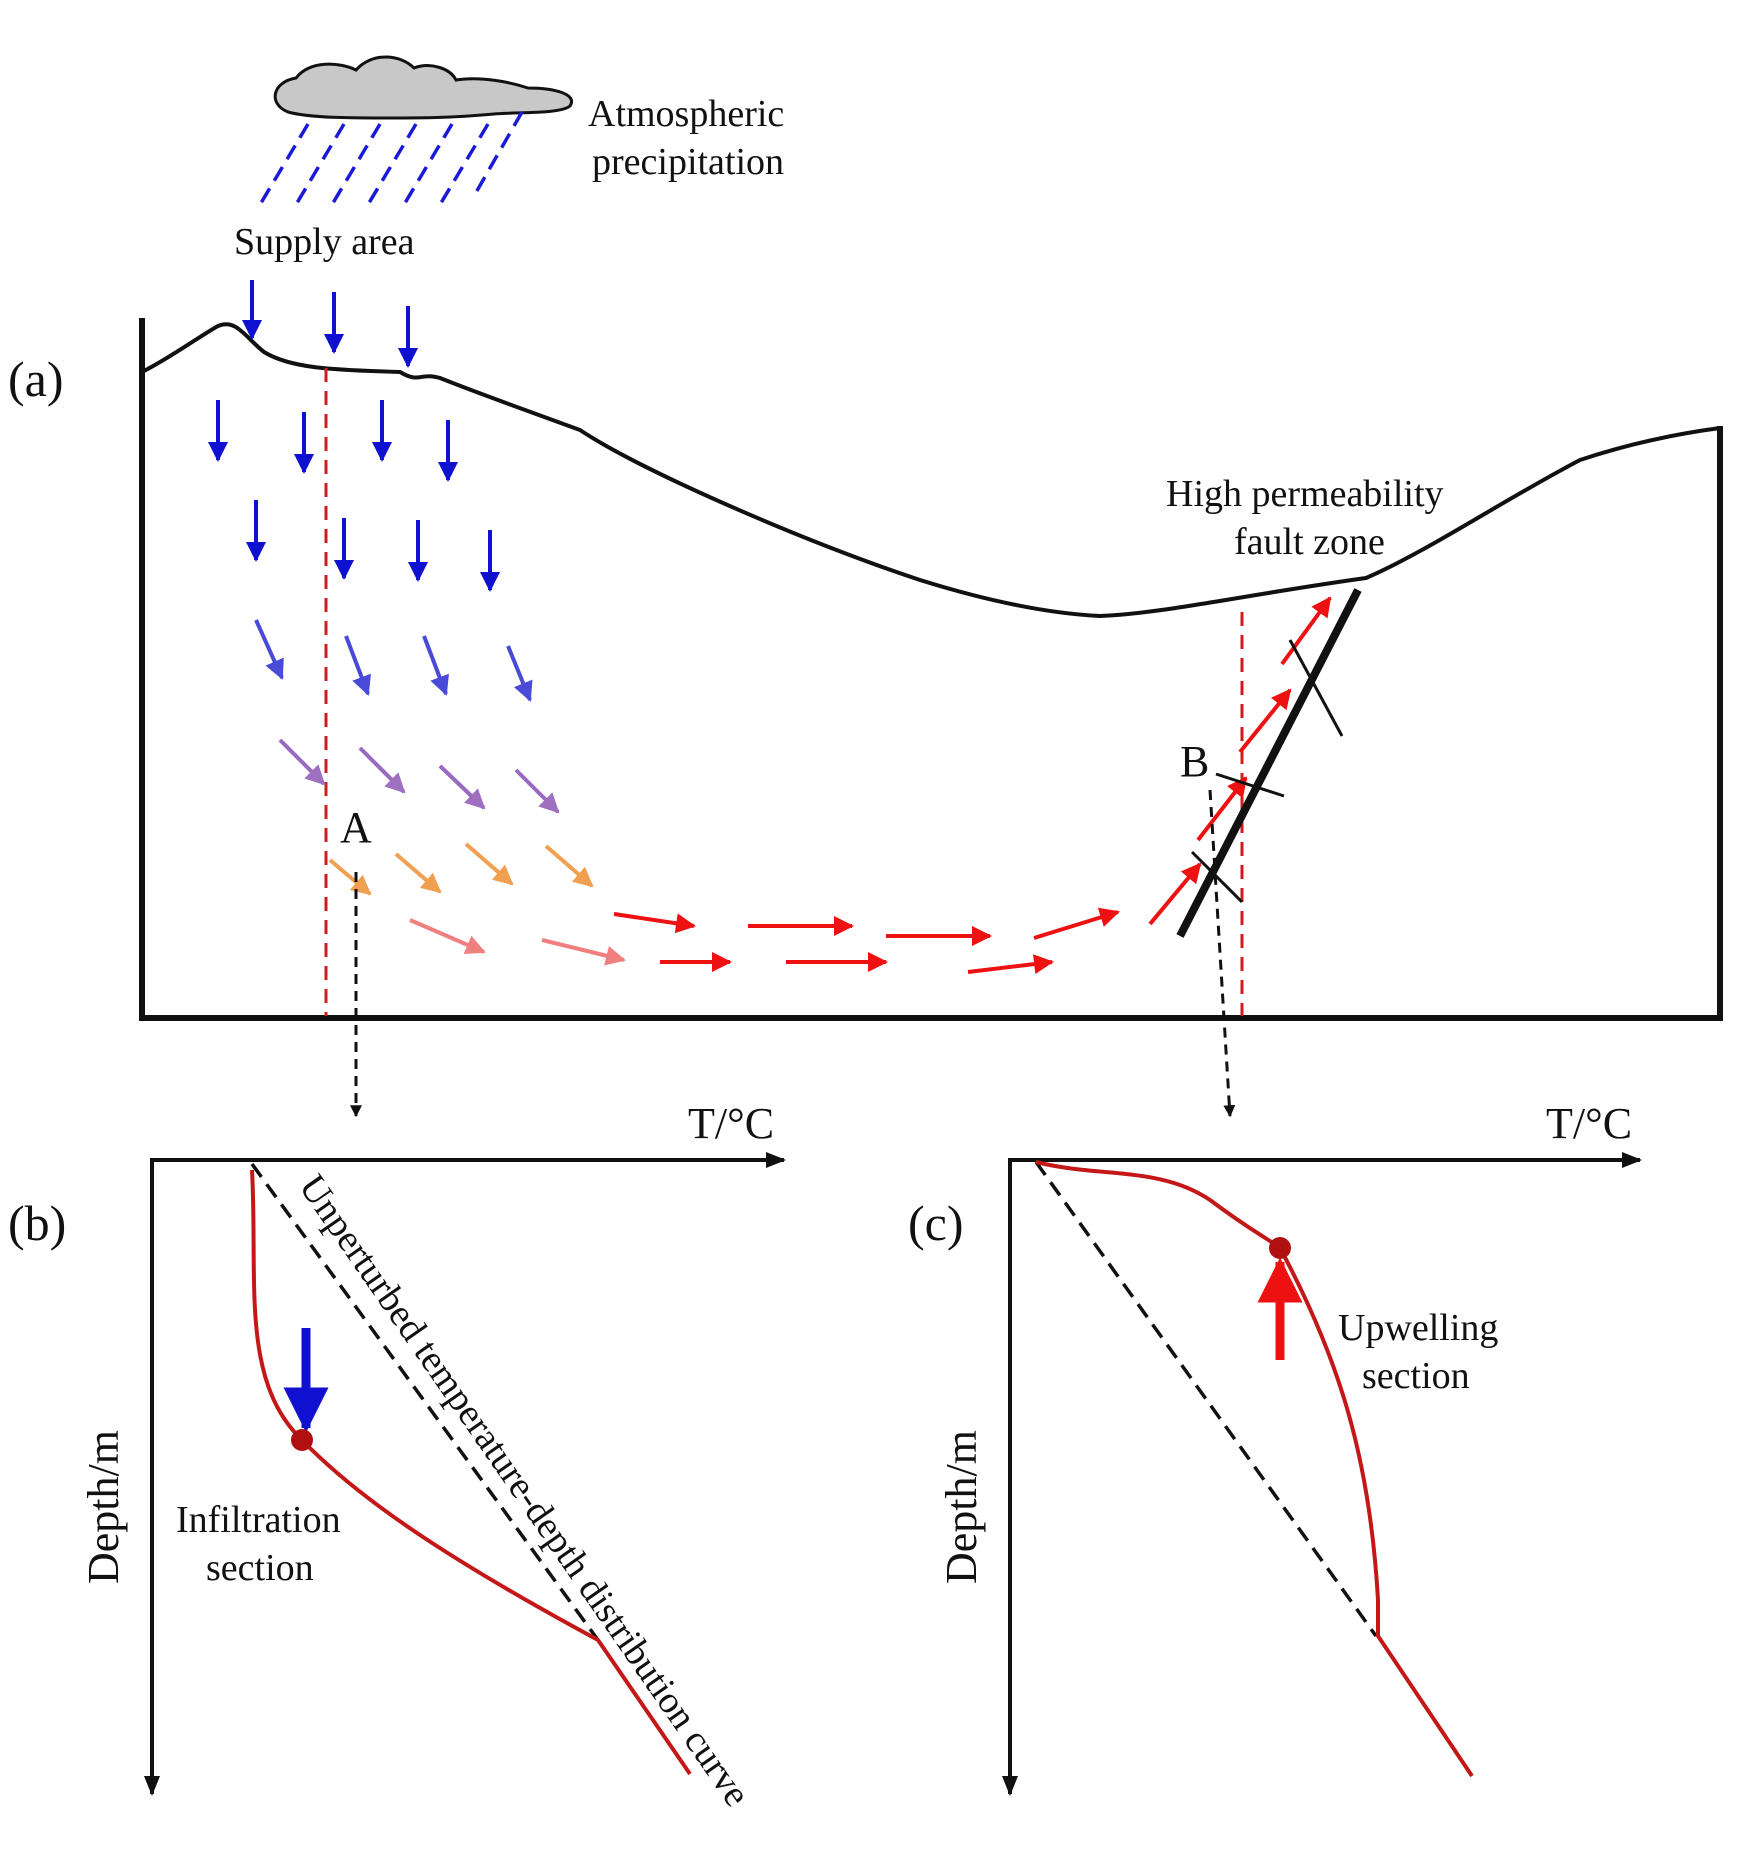 The image size is (1751, 1872). Describe the element at coordinates (1589, 1123) in the screenshot. I see `c-x-axis-label: T/°C` at that location.